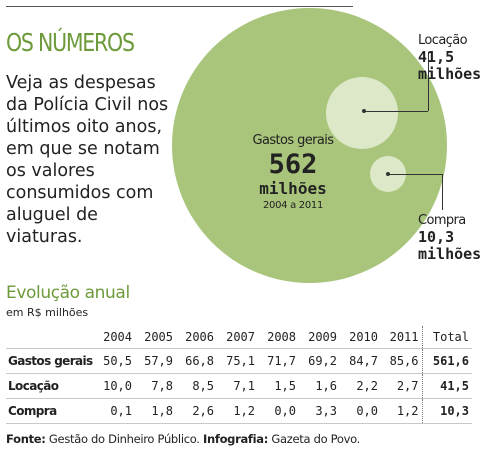  I want to click on table-cell: 71,7, so click(278, 361).